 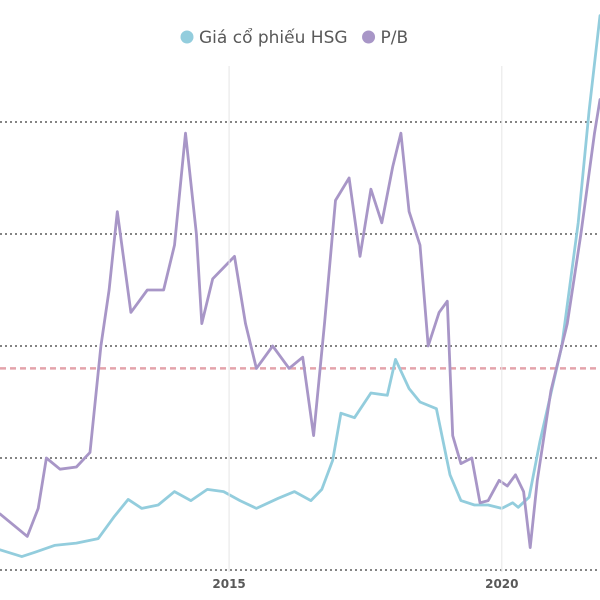 I want to click on x-tick-label: 2015, so click(x=228, y=584).